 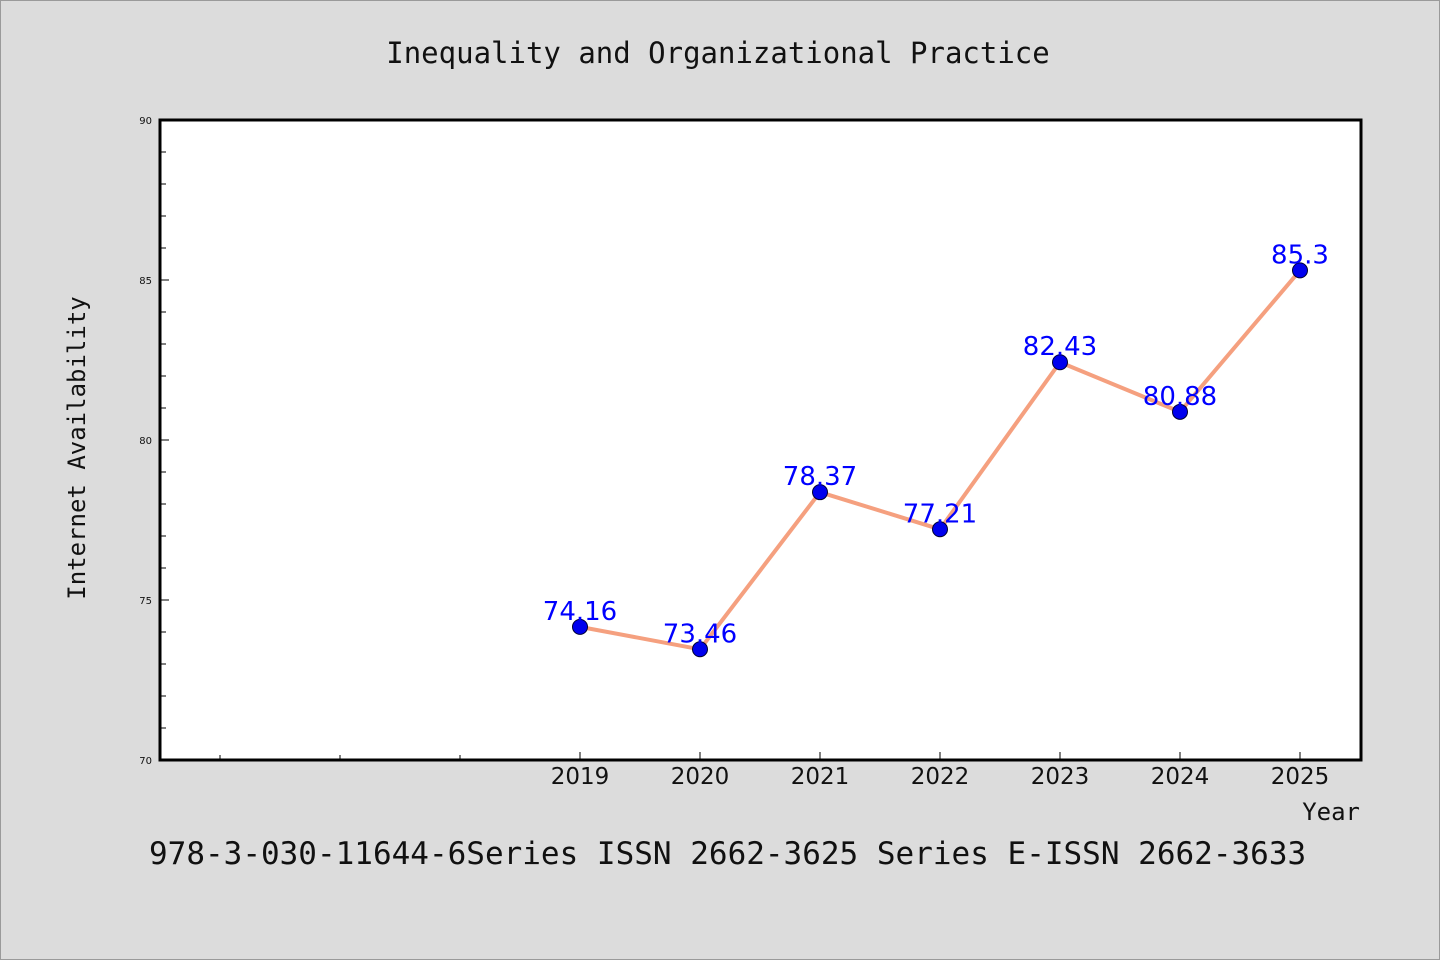 What do you see at coordinates (580, 777) in the screenshot?
I see `x-tick-label: 2019` at bounding box center [580, 777].